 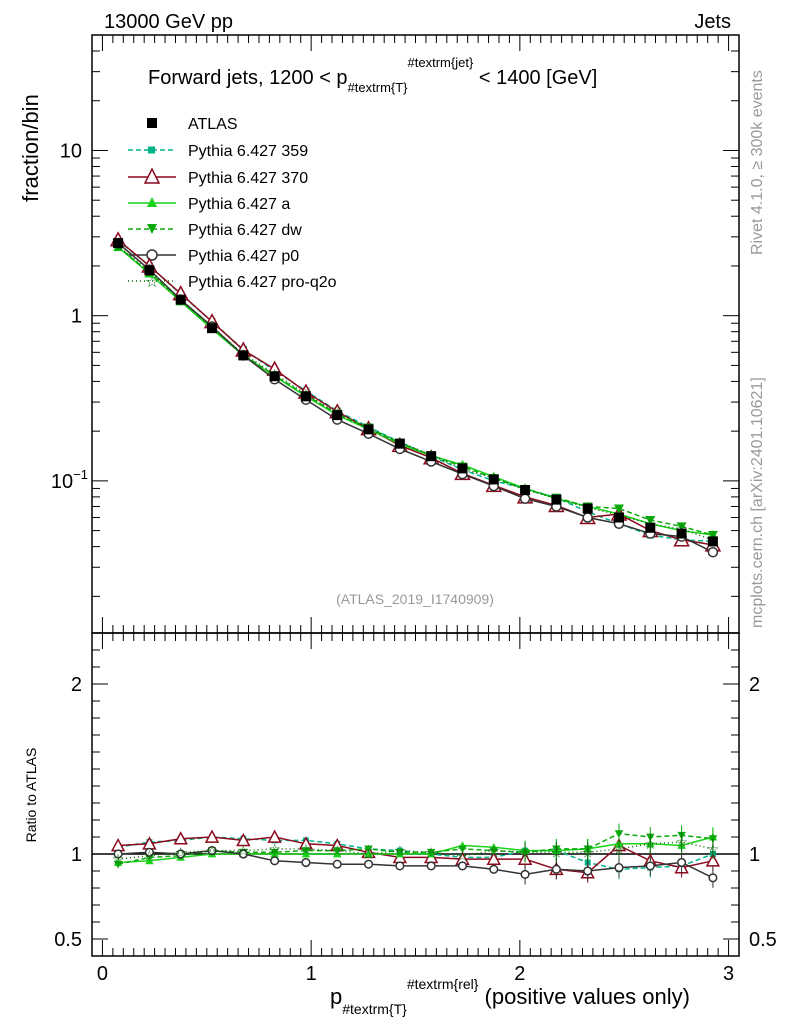 What do you see at coordinates (584, 996) in the screenshot?
I see `x-axis-label-tail: (positive values only)` at bounding box center [584, 996].